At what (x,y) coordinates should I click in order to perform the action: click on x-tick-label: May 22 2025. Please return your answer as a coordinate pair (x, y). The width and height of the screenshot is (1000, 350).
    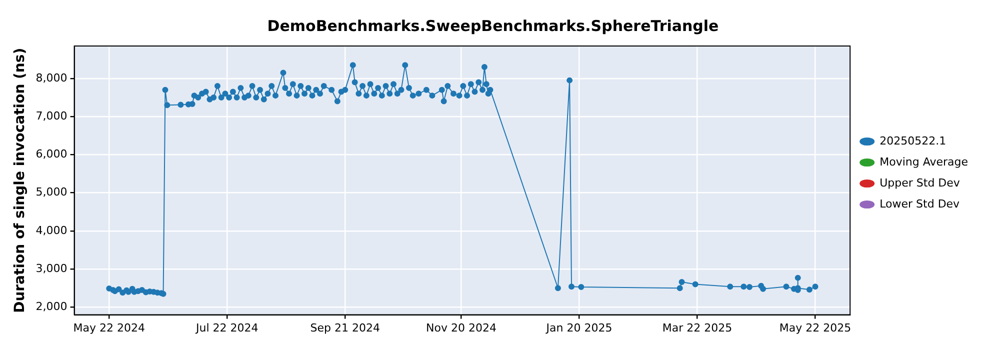
    Looking at the image, I should click on (815, 327).